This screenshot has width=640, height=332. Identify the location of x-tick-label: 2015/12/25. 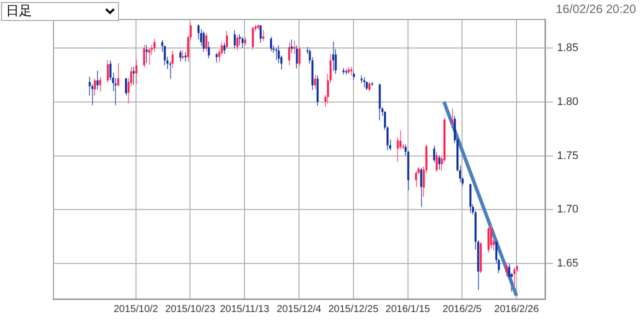
(353, 309).